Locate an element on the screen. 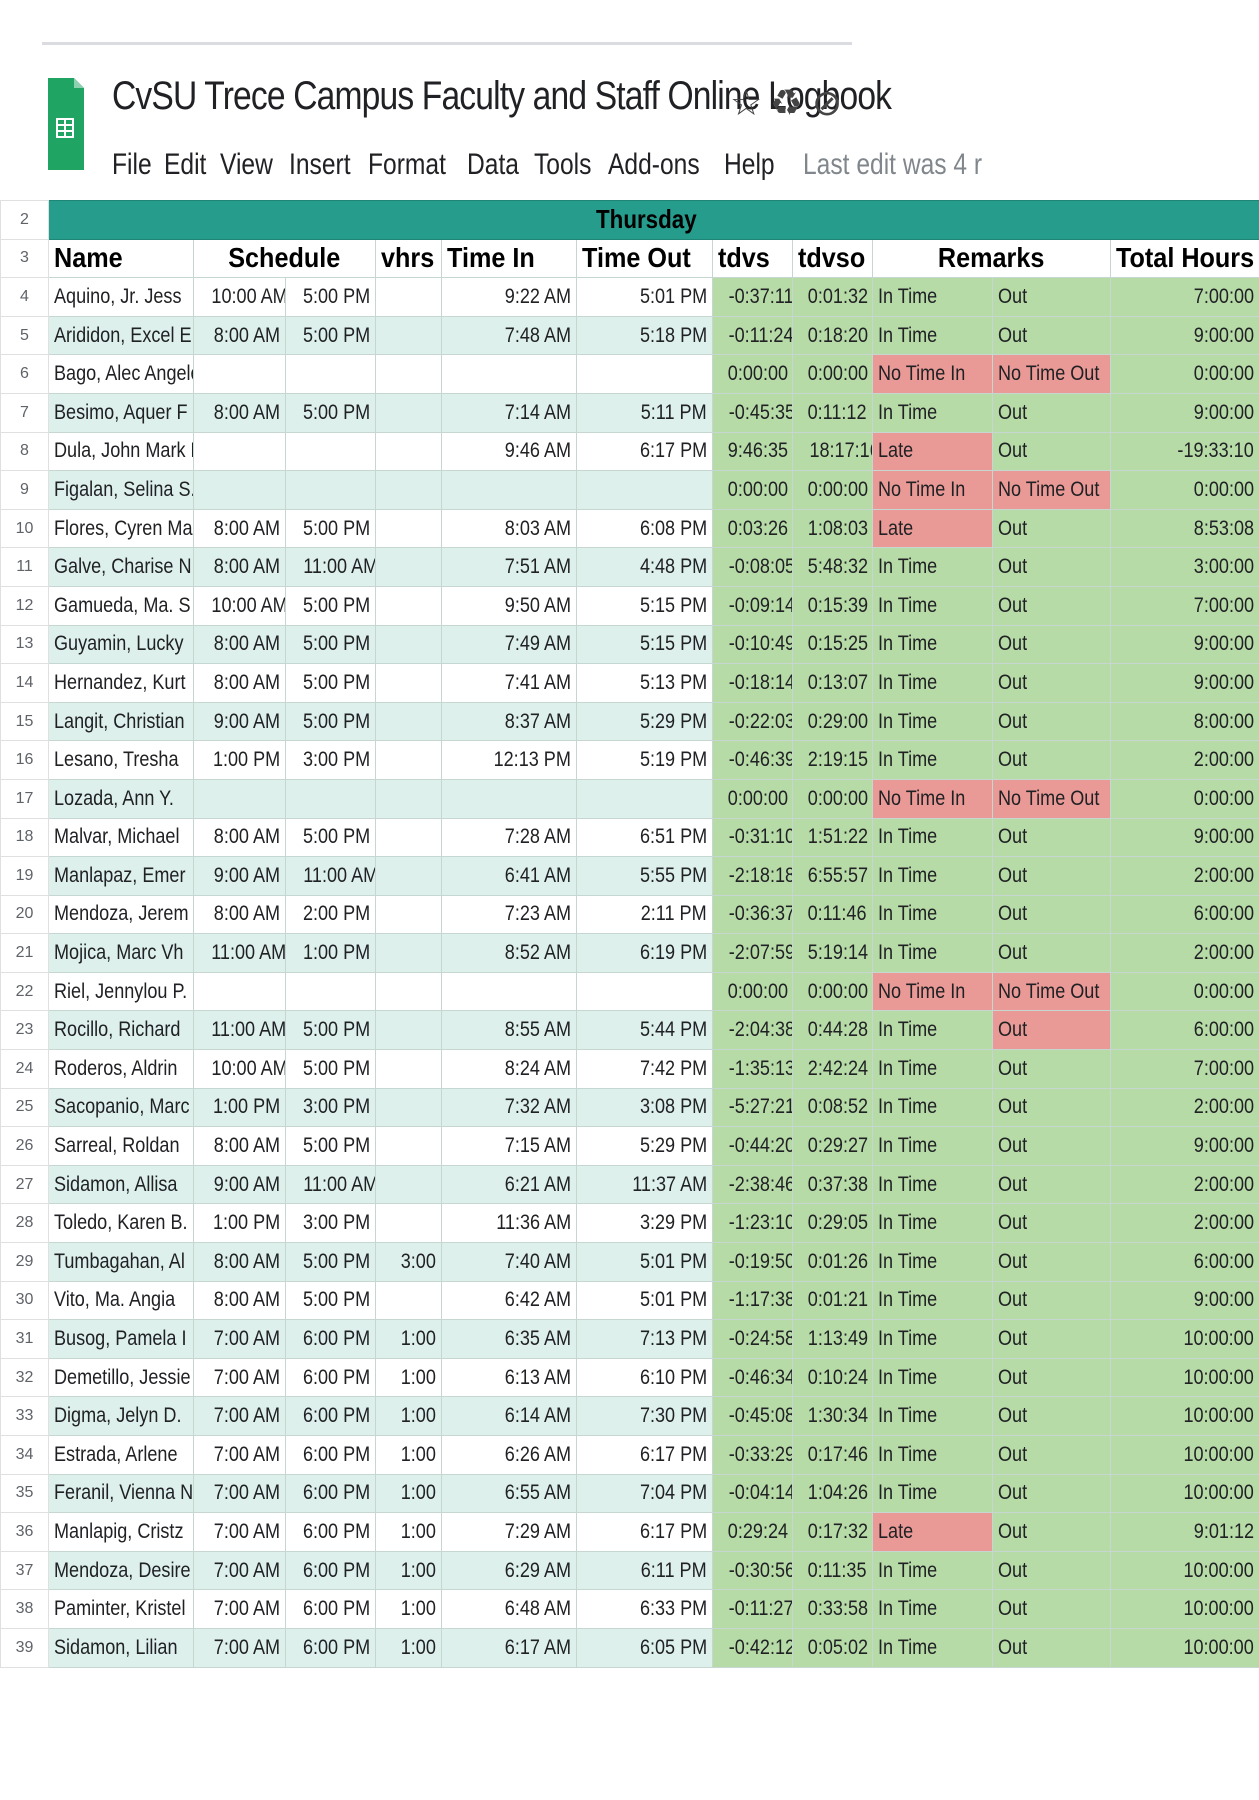 This screenshot has height=1800, width=1259. cell-total-hours: 2:00:00 is located at coordinates (1184, 1223).